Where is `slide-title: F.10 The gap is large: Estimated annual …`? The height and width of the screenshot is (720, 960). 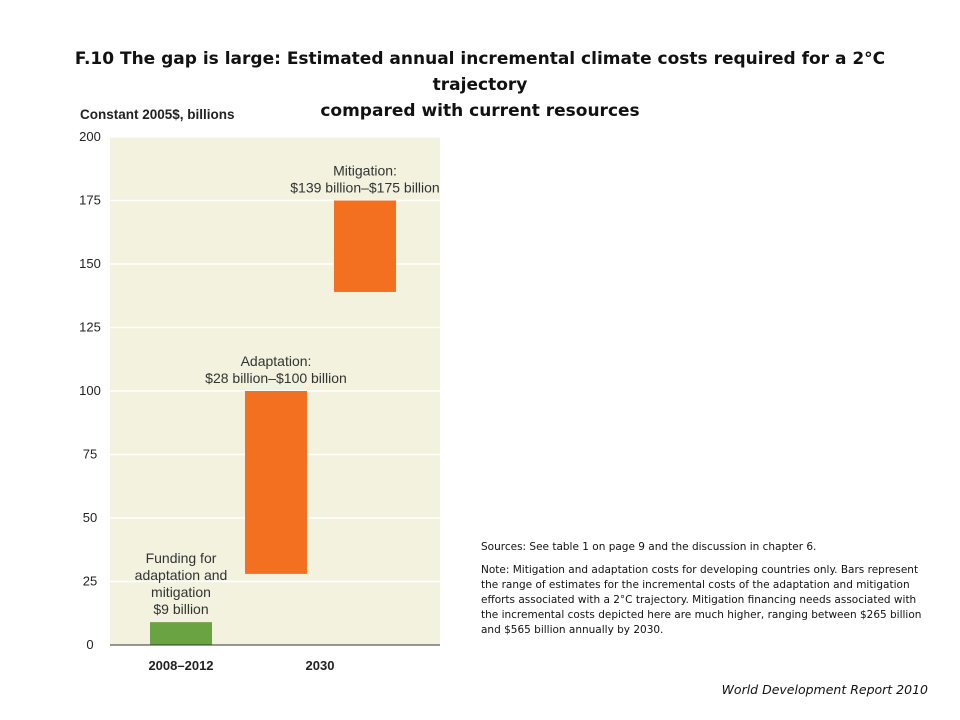 slide-title: F.10 The gap is large: Estimated annual … is located at coordinates (480, 85).